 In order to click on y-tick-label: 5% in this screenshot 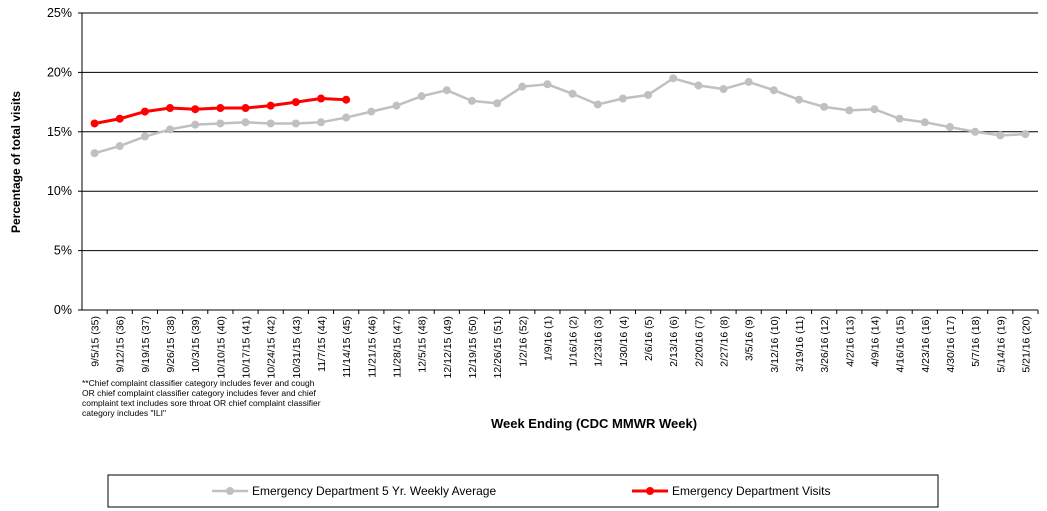, I will do `click(63, 251)`.